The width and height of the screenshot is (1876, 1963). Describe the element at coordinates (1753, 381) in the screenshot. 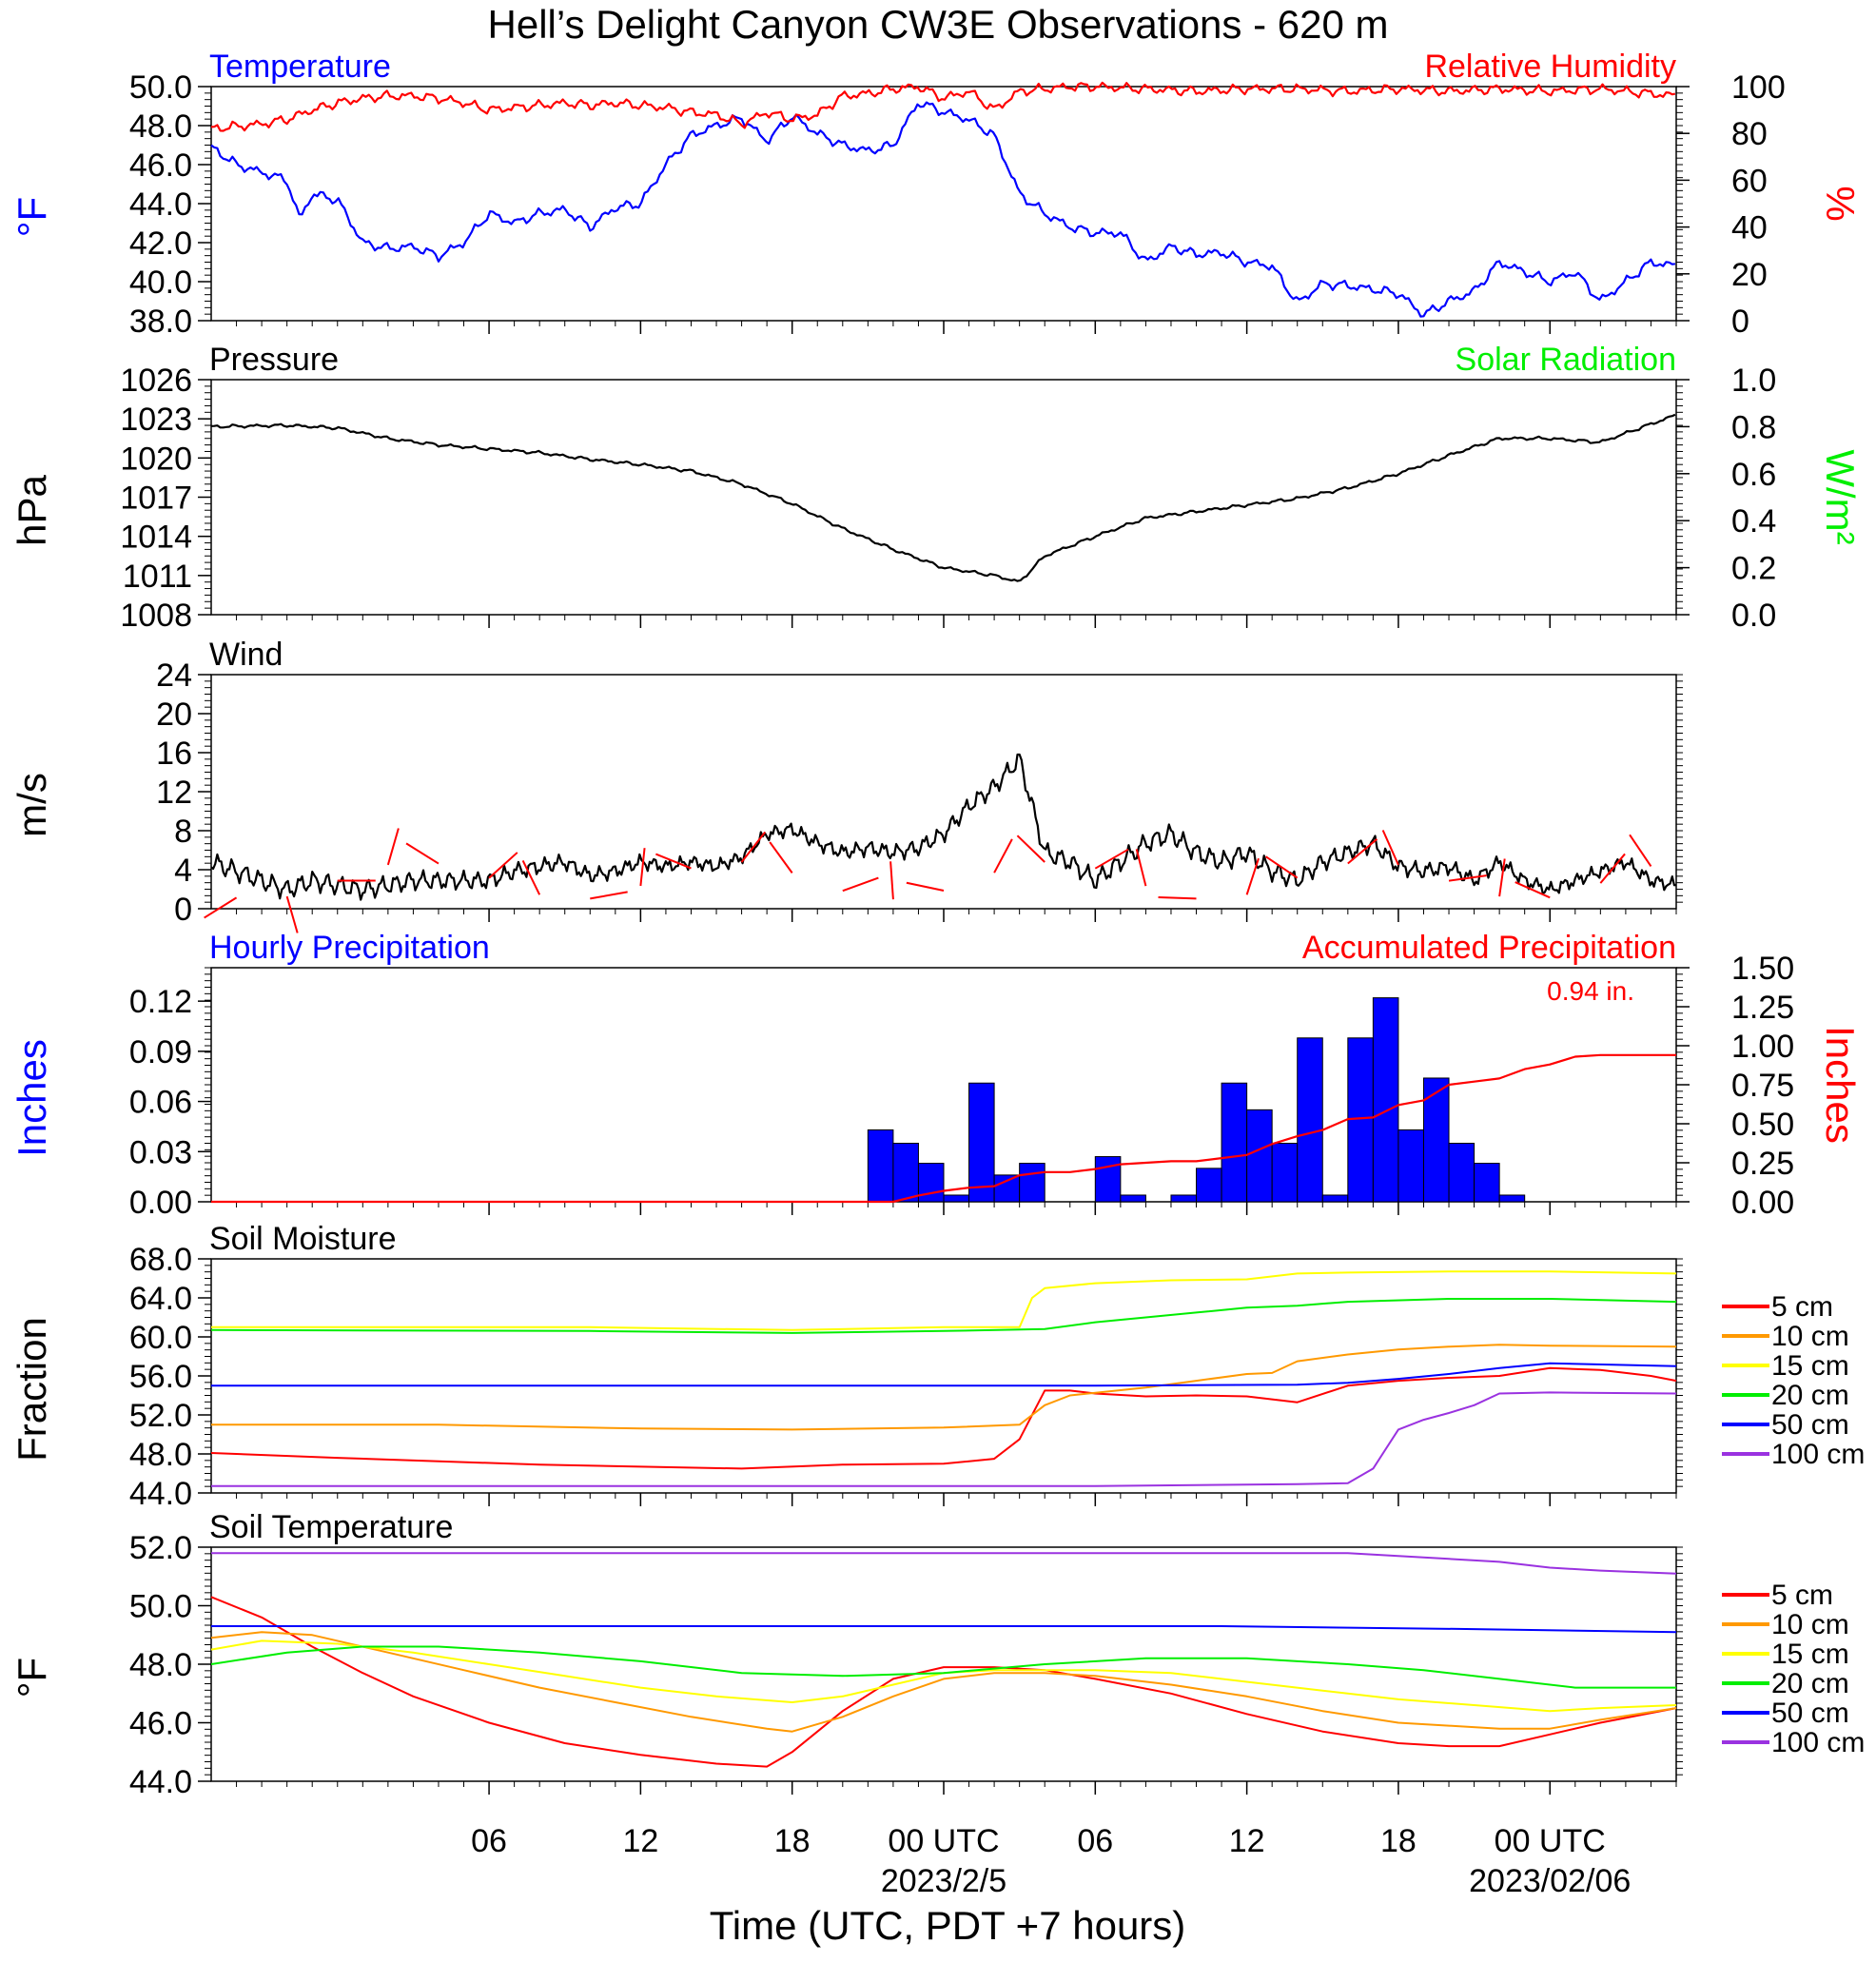

I see `y2-tick-label: 1.0` at that location.